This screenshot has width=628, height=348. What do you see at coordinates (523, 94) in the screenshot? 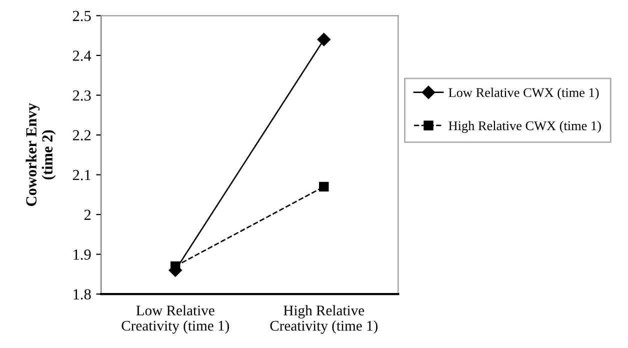
I see `legend-label: Low Relative CWX (time 1)` at bounding box center [523, 94].